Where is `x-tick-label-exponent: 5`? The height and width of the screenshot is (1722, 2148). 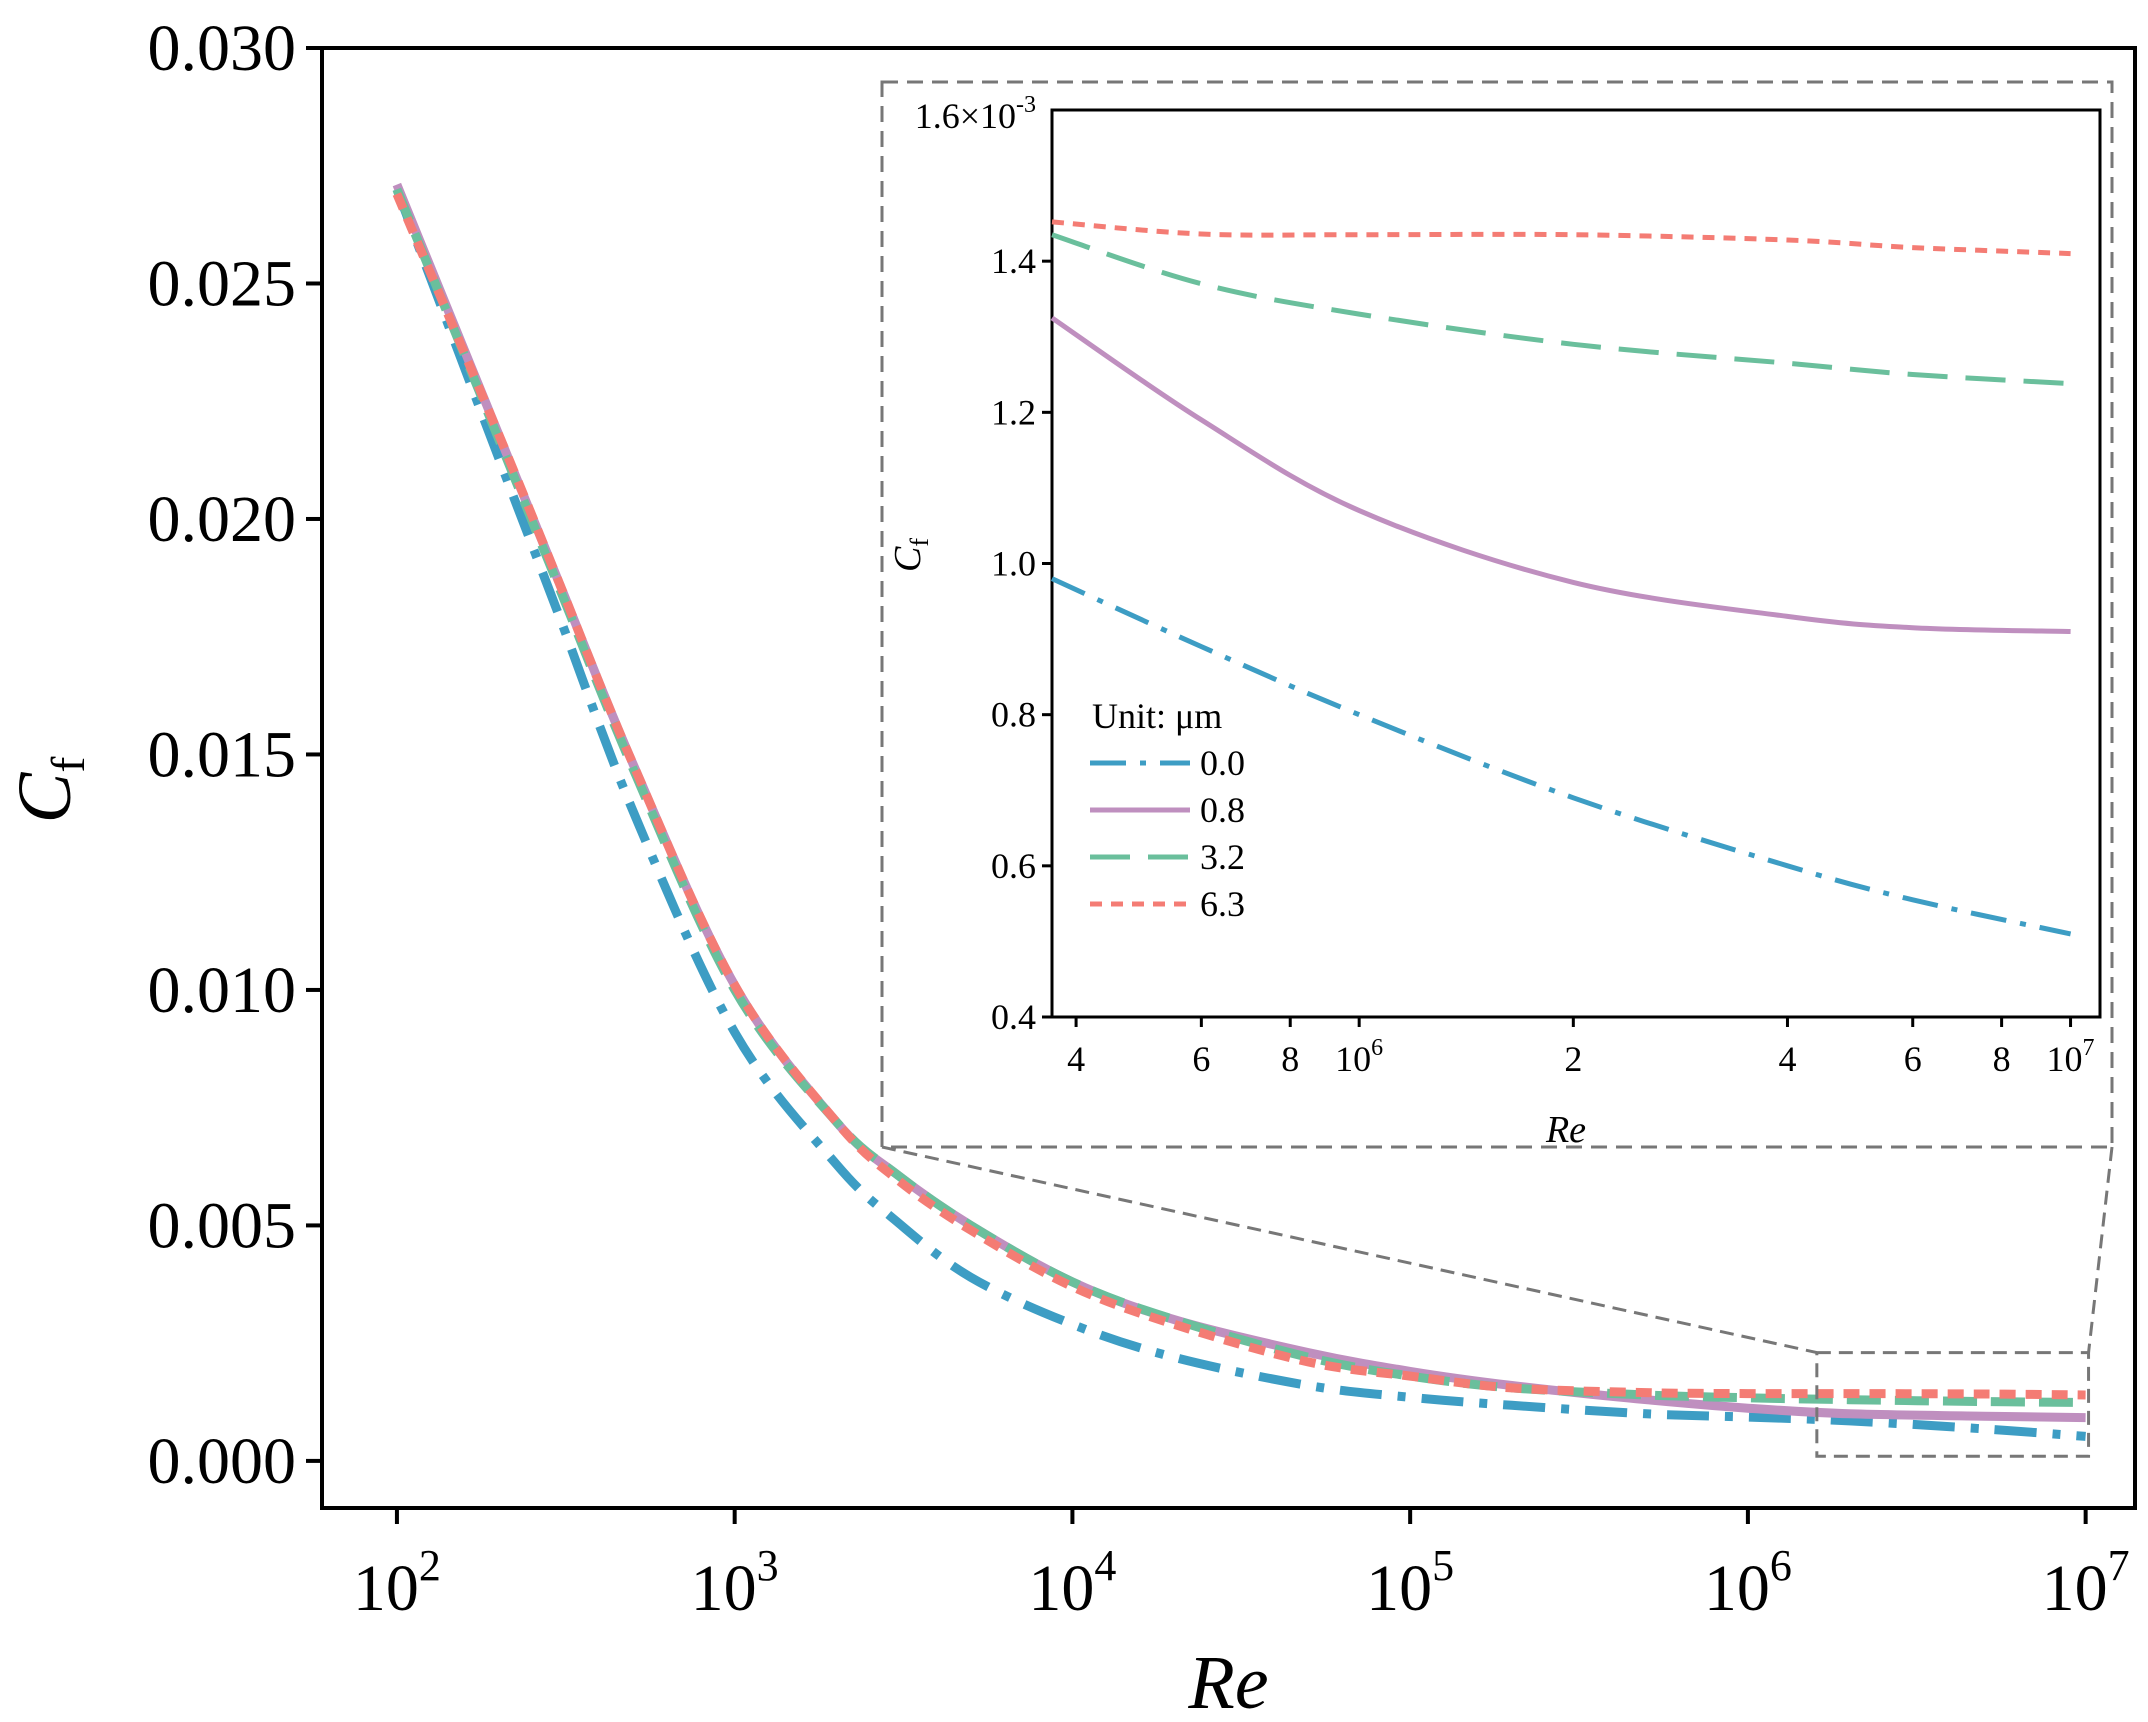 x-tick-label-exponent: 5 is located at coordinates (1443, 1565).